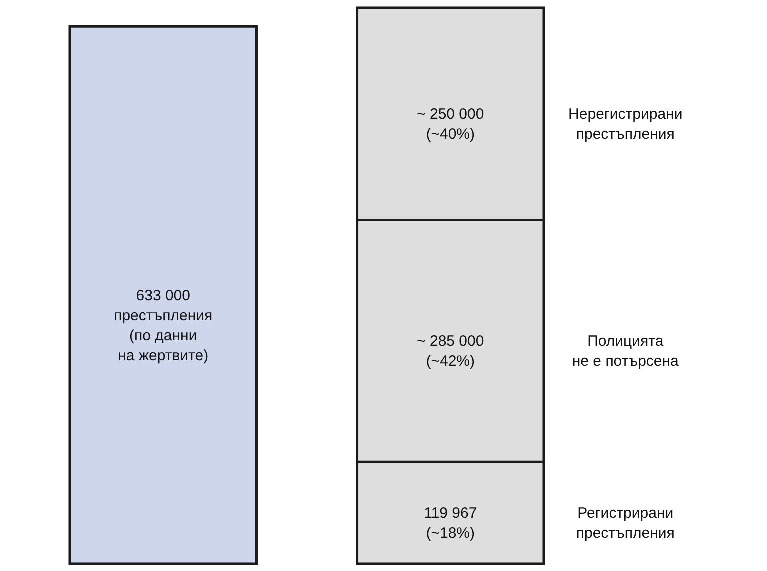 Image resolution: width=767 pixels, height=571 pixels. What do you see at coordinates (163, 325) in the screenshot?
I see `data-label: 633 000 престъпления (по данни на жертвите)` at bounding box center [163, 325].